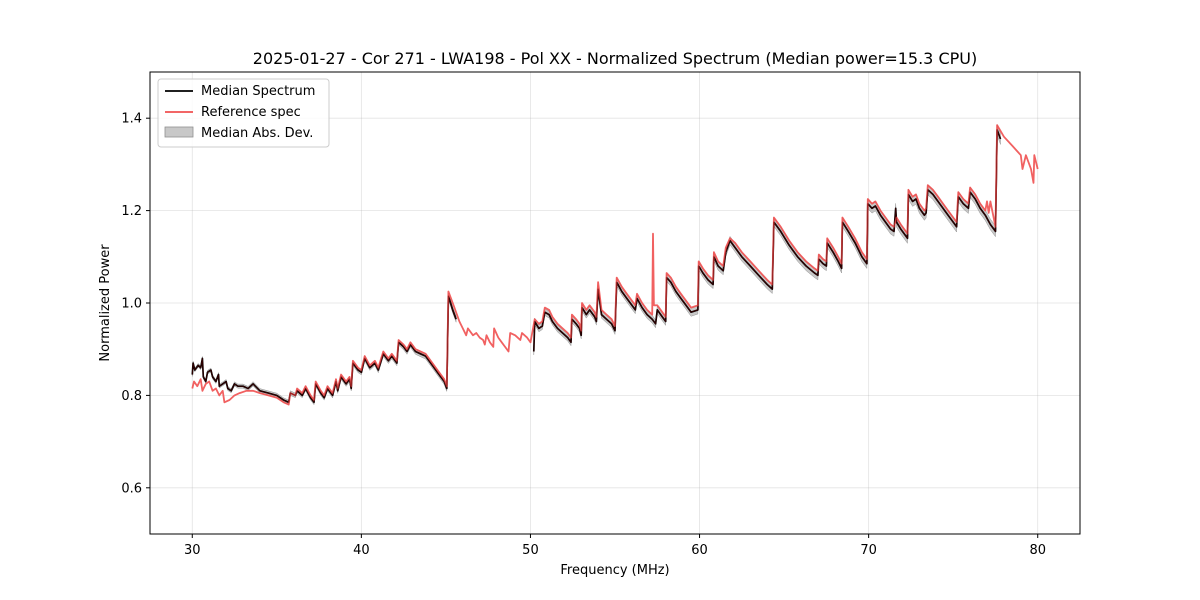  What do you see at coordinates (131, 211) in the screenshot?
I see `y-tick-label: 1.2` at bounding box center [131, 211].